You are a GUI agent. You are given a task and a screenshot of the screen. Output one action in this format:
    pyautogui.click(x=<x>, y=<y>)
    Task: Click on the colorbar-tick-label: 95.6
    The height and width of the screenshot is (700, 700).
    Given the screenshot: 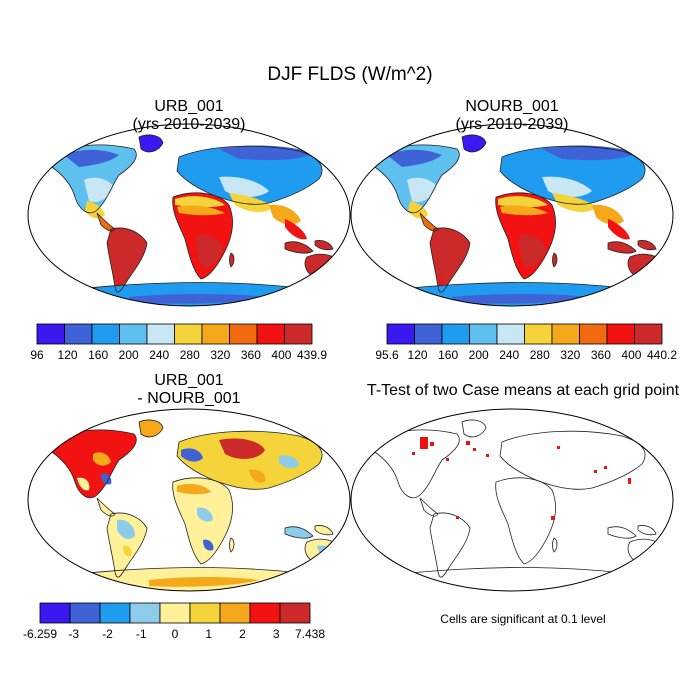 What is the action you would take?
    pyautogui.click(x=387, y=355)
    